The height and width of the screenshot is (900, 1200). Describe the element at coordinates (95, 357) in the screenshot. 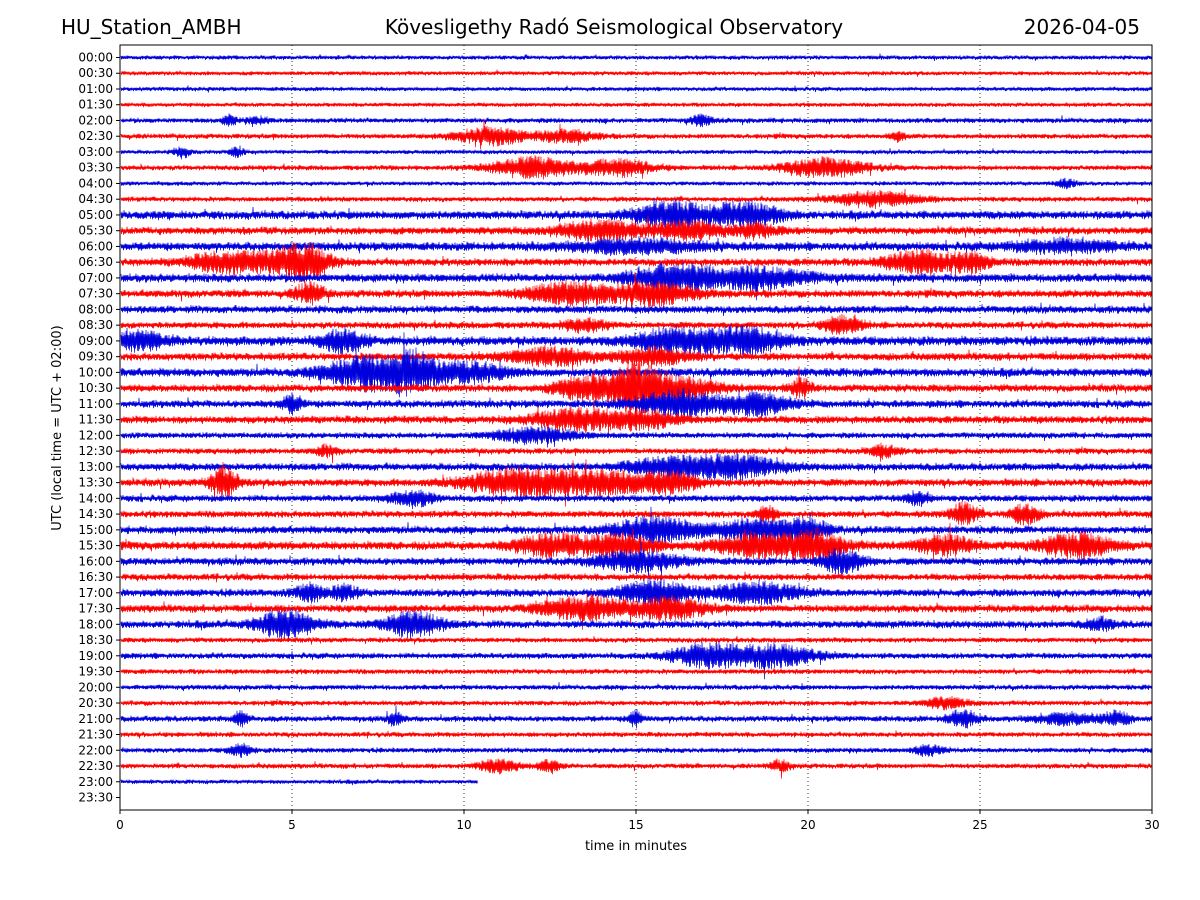

I see `y-tick-label: 09:30` at that location.